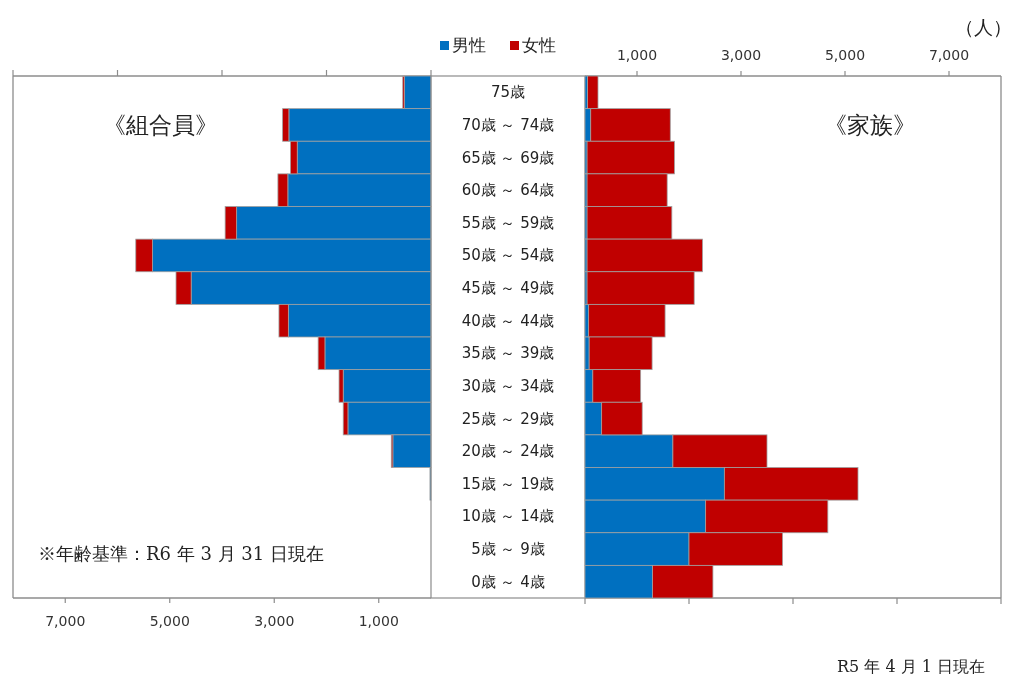 The width and height of the screenshot is (1017, 676). Describe the element at coordinates (508, 353) in the screenshot. I see `y-tick-label: 35歳 ～ 39歳` at that location.